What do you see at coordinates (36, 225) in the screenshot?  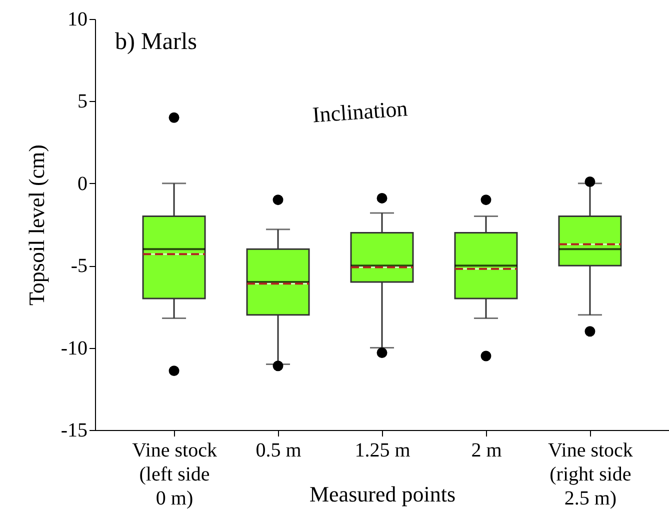 I see `y-axis-title: Topsoil level (cm)` at bounding box center [36, 225].